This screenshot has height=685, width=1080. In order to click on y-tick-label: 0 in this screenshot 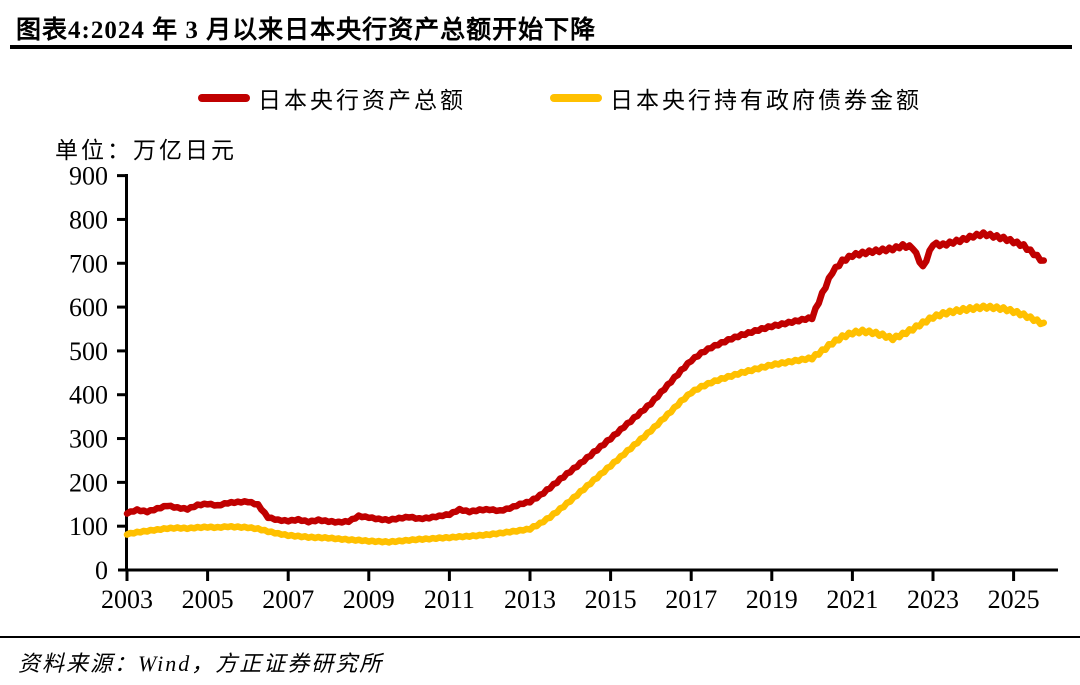, I will do `click(101, 570)`.